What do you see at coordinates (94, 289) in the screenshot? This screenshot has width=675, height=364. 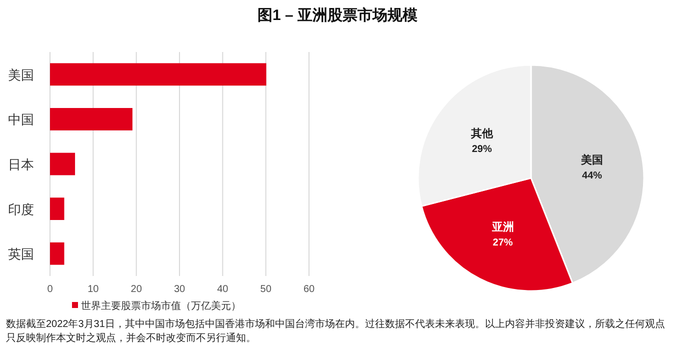 I see `x-tick-label: 10` at bounding box center [94, 289].